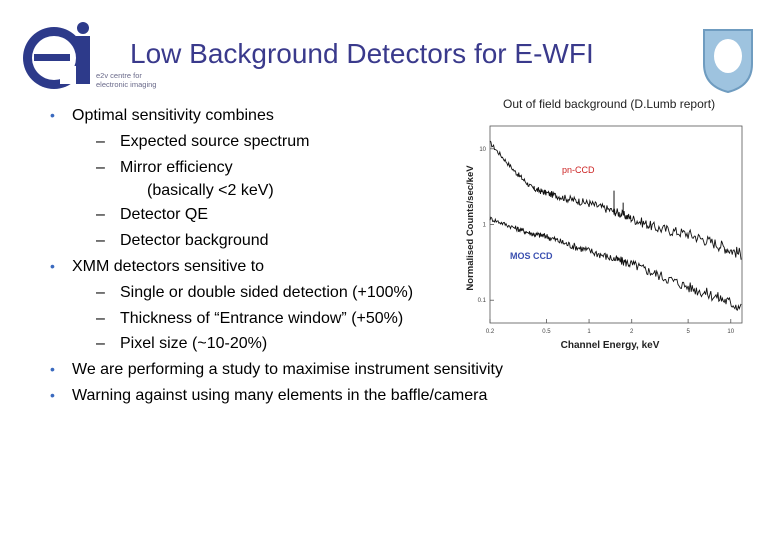  I want to click on bullet-text: Mirror efficiency, so click(176, 167).